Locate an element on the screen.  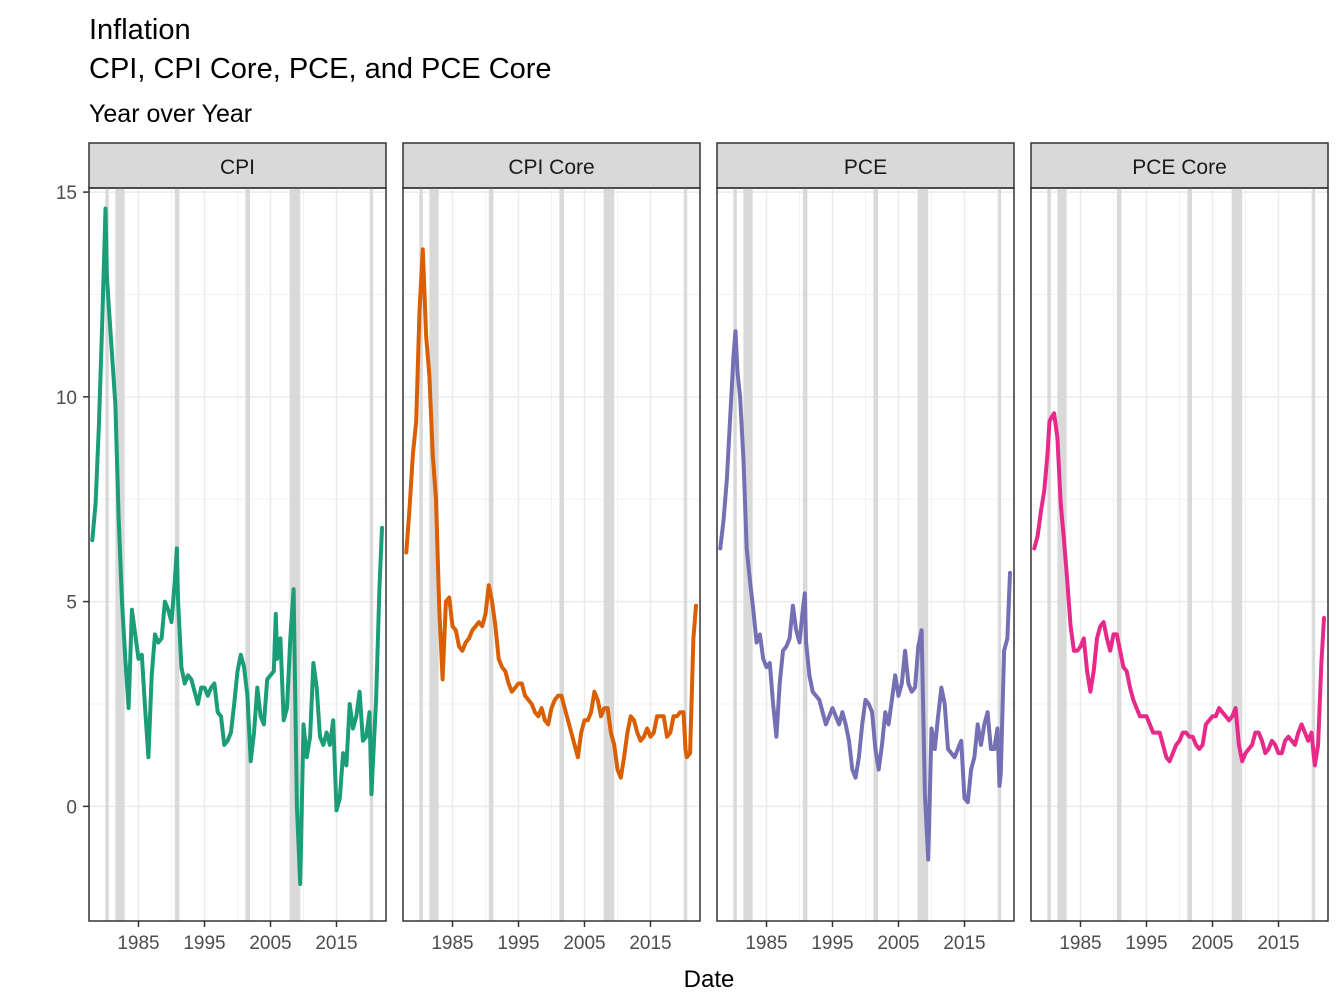
facet-strip-label: PCE is located at coordinates (865, 167).